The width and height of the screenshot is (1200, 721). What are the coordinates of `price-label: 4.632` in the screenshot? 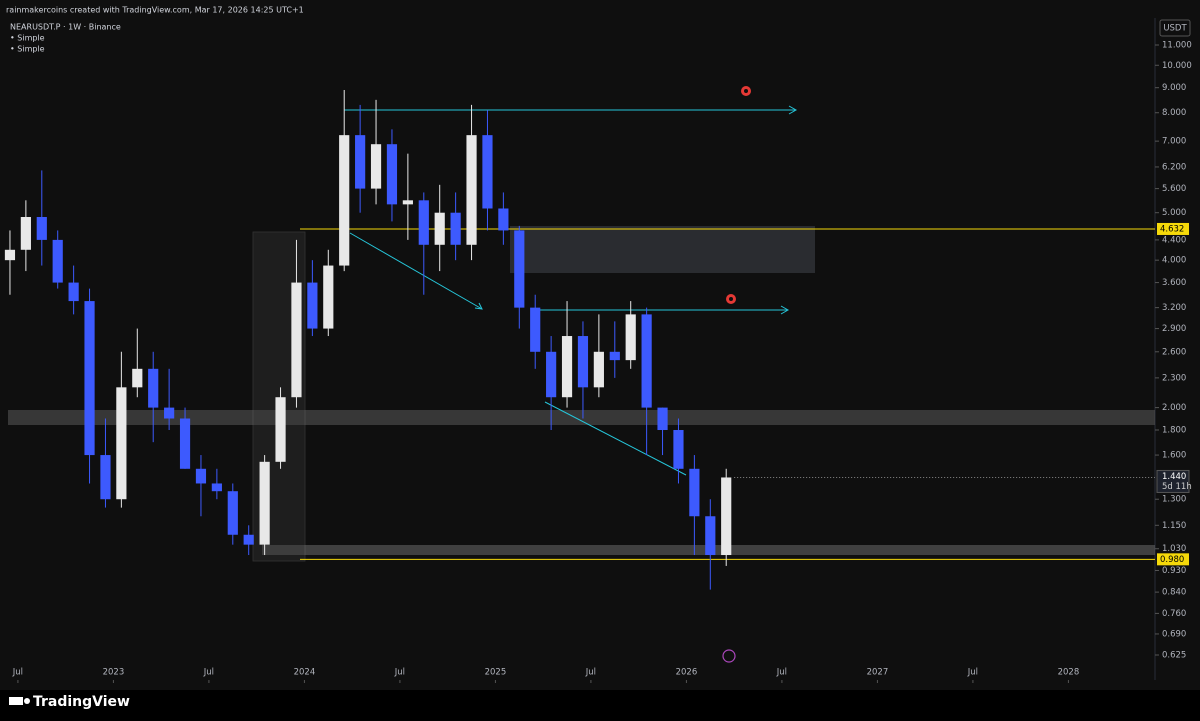 It's located at (1172, 229).